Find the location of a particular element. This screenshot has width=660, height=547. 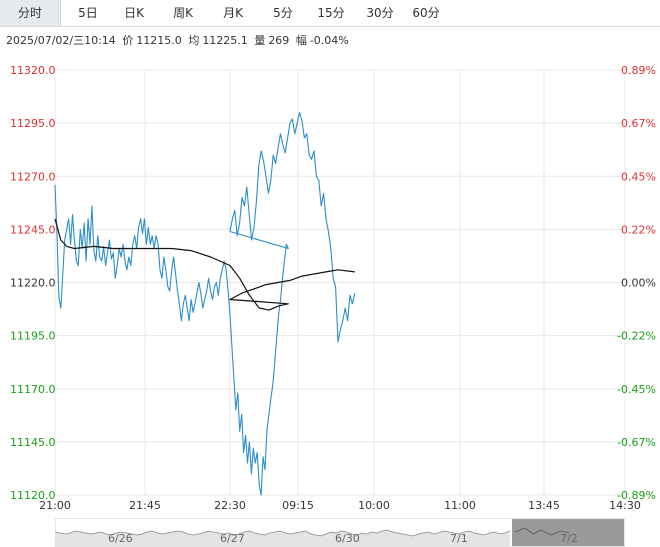

tab-monthly-k: 月K is located at coordinates (233, 13).